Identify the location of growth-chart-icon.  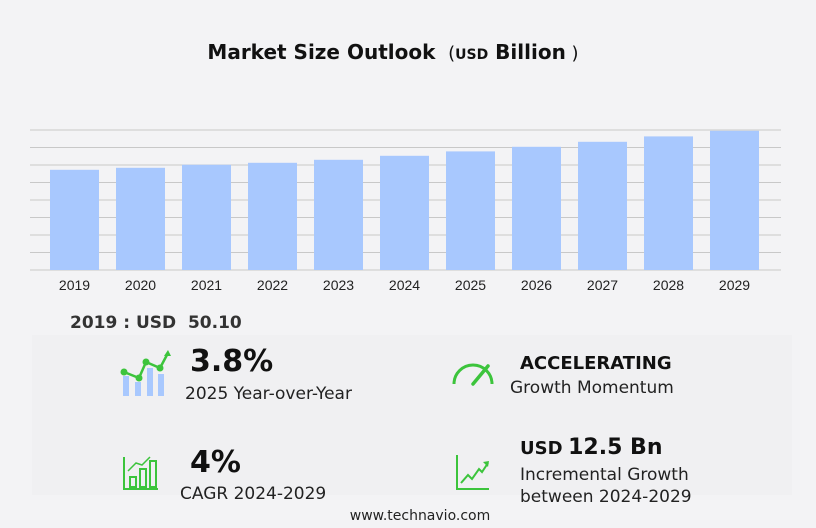
(145, 373).